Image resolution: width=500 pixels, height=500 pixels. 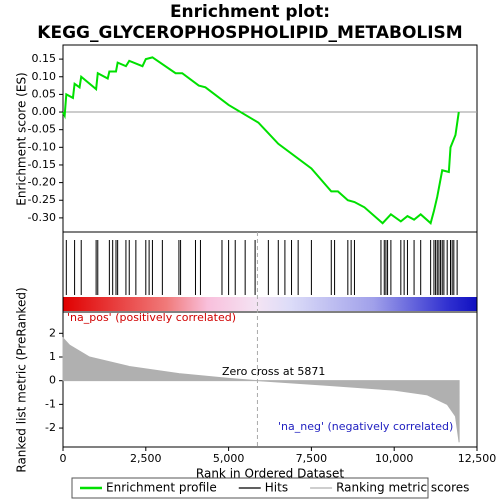 I want to click on annotation: 'na_neg' (negatively correlated), so click(x=365, y=426).